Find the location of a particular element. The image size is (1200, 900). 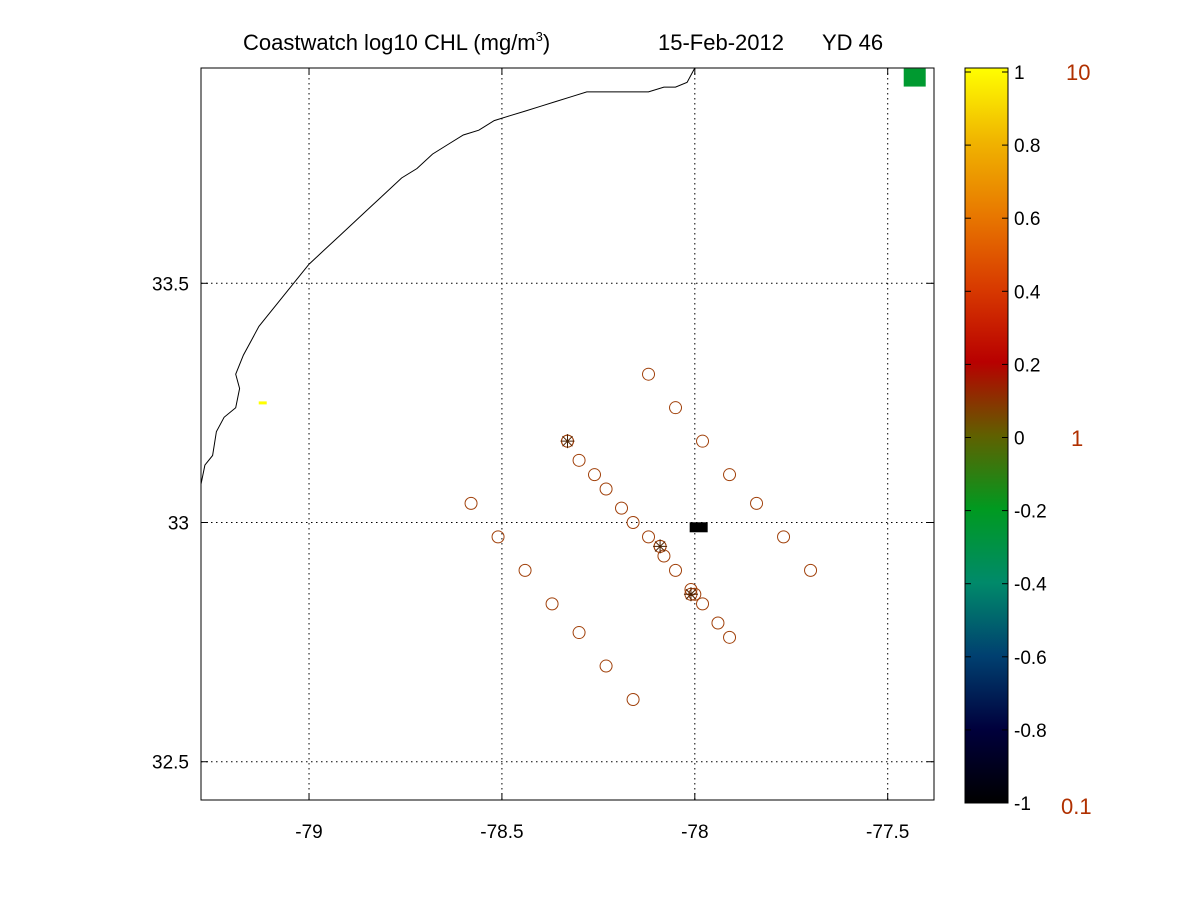

x-tick-label: -78.5 is located at coordinates (501, 832).